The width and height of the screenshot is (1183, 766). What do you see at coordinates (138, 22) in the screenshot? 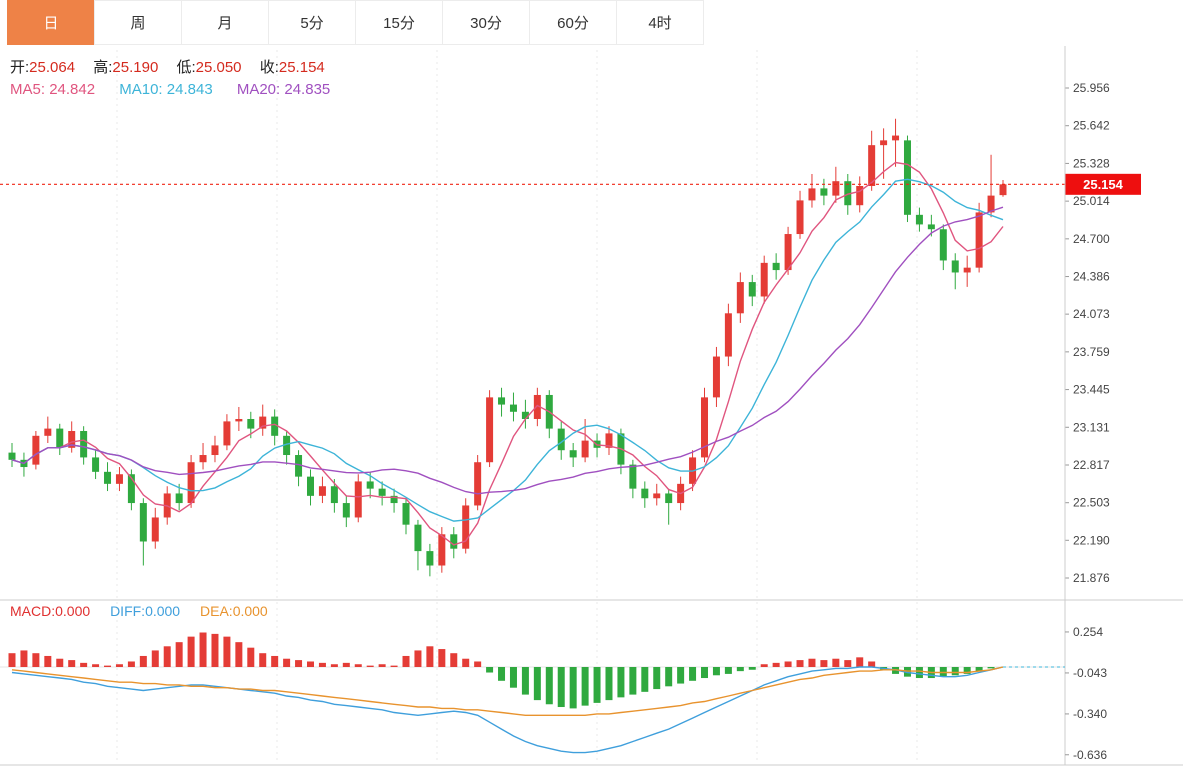
I see `tab-week: 周` at bounding box center [138, 22].